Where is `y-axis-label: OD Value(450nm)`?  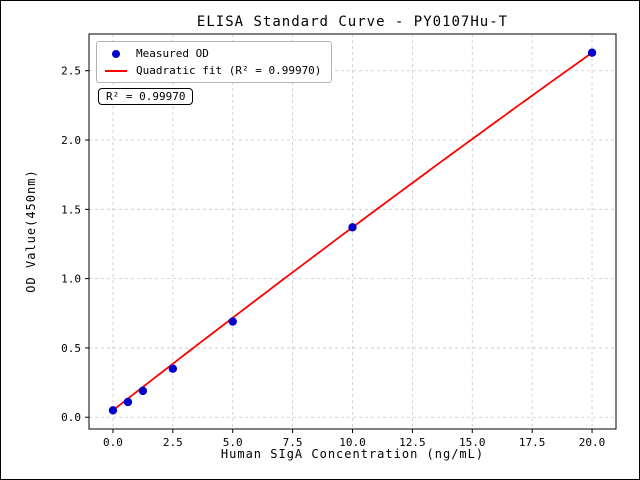
y-axis-label: OD Value(450nm) is located at coordinates (31, 231).